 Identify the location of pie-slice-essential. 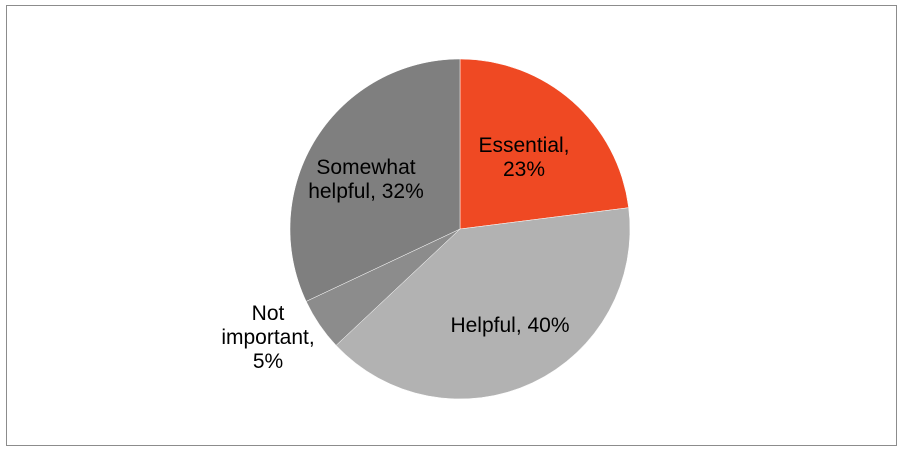
(544, 144).